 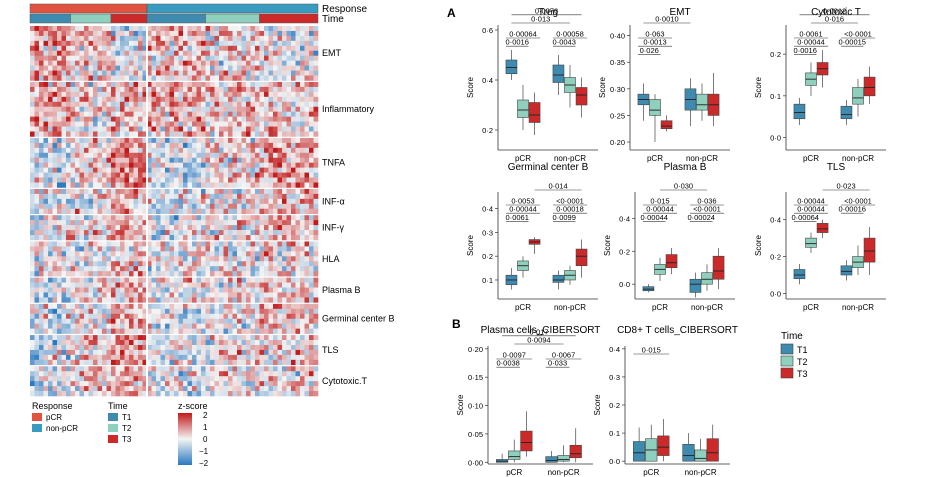 What do you see at coordinates (332, 53) in the screenshot?
I see `heatmap-row-label: EMT` at bounding box center [332, 53].